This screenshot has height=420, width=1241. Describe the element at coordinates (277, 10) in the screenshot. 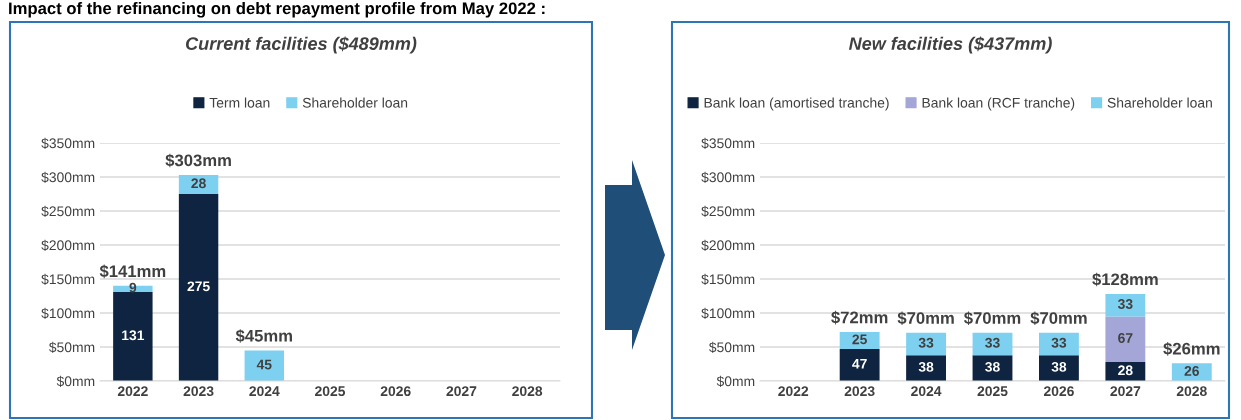

I see `text: Impact of the refinancing on debt repayment profile from May 2022 :` at that location.